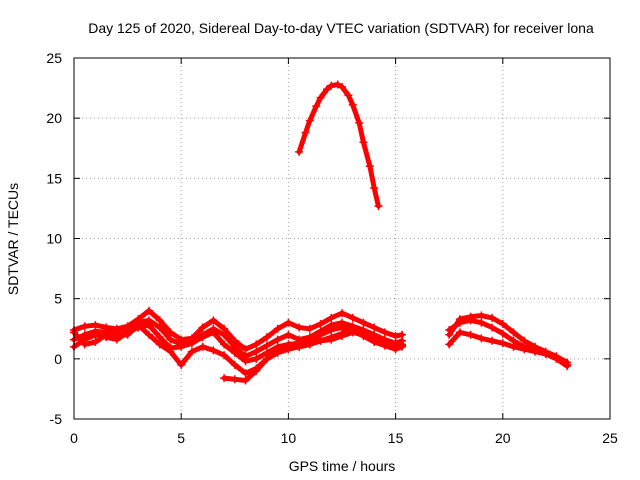  What do you see at coordinates (610, 438) in the screenshot?
I see `x-tick-label: 25` at bounding box center [610, 438].